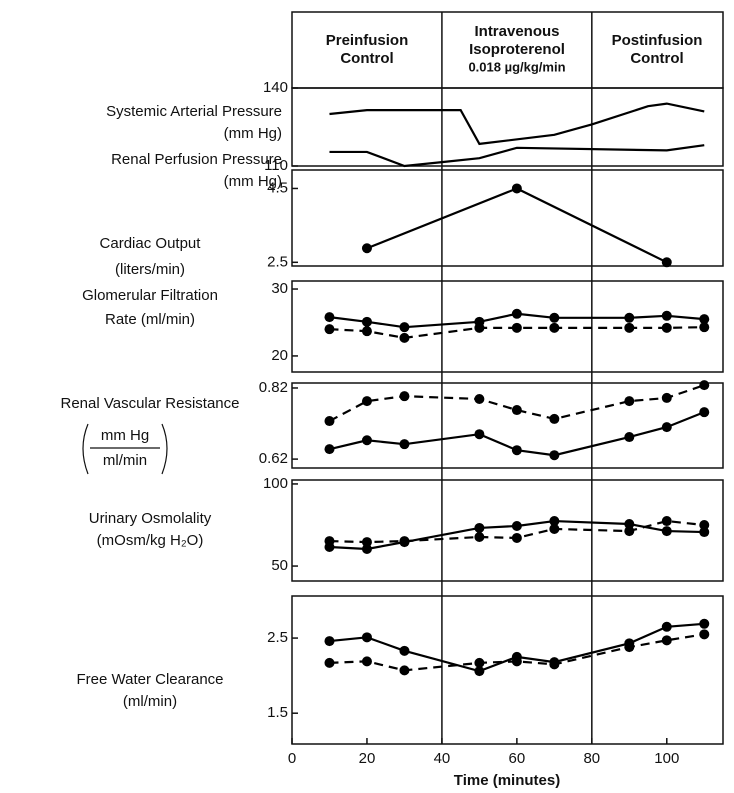 Image resolution: width=734 pixels, height=793 pixels. I want to click on y-tick-label: 100, so click(275, 483).